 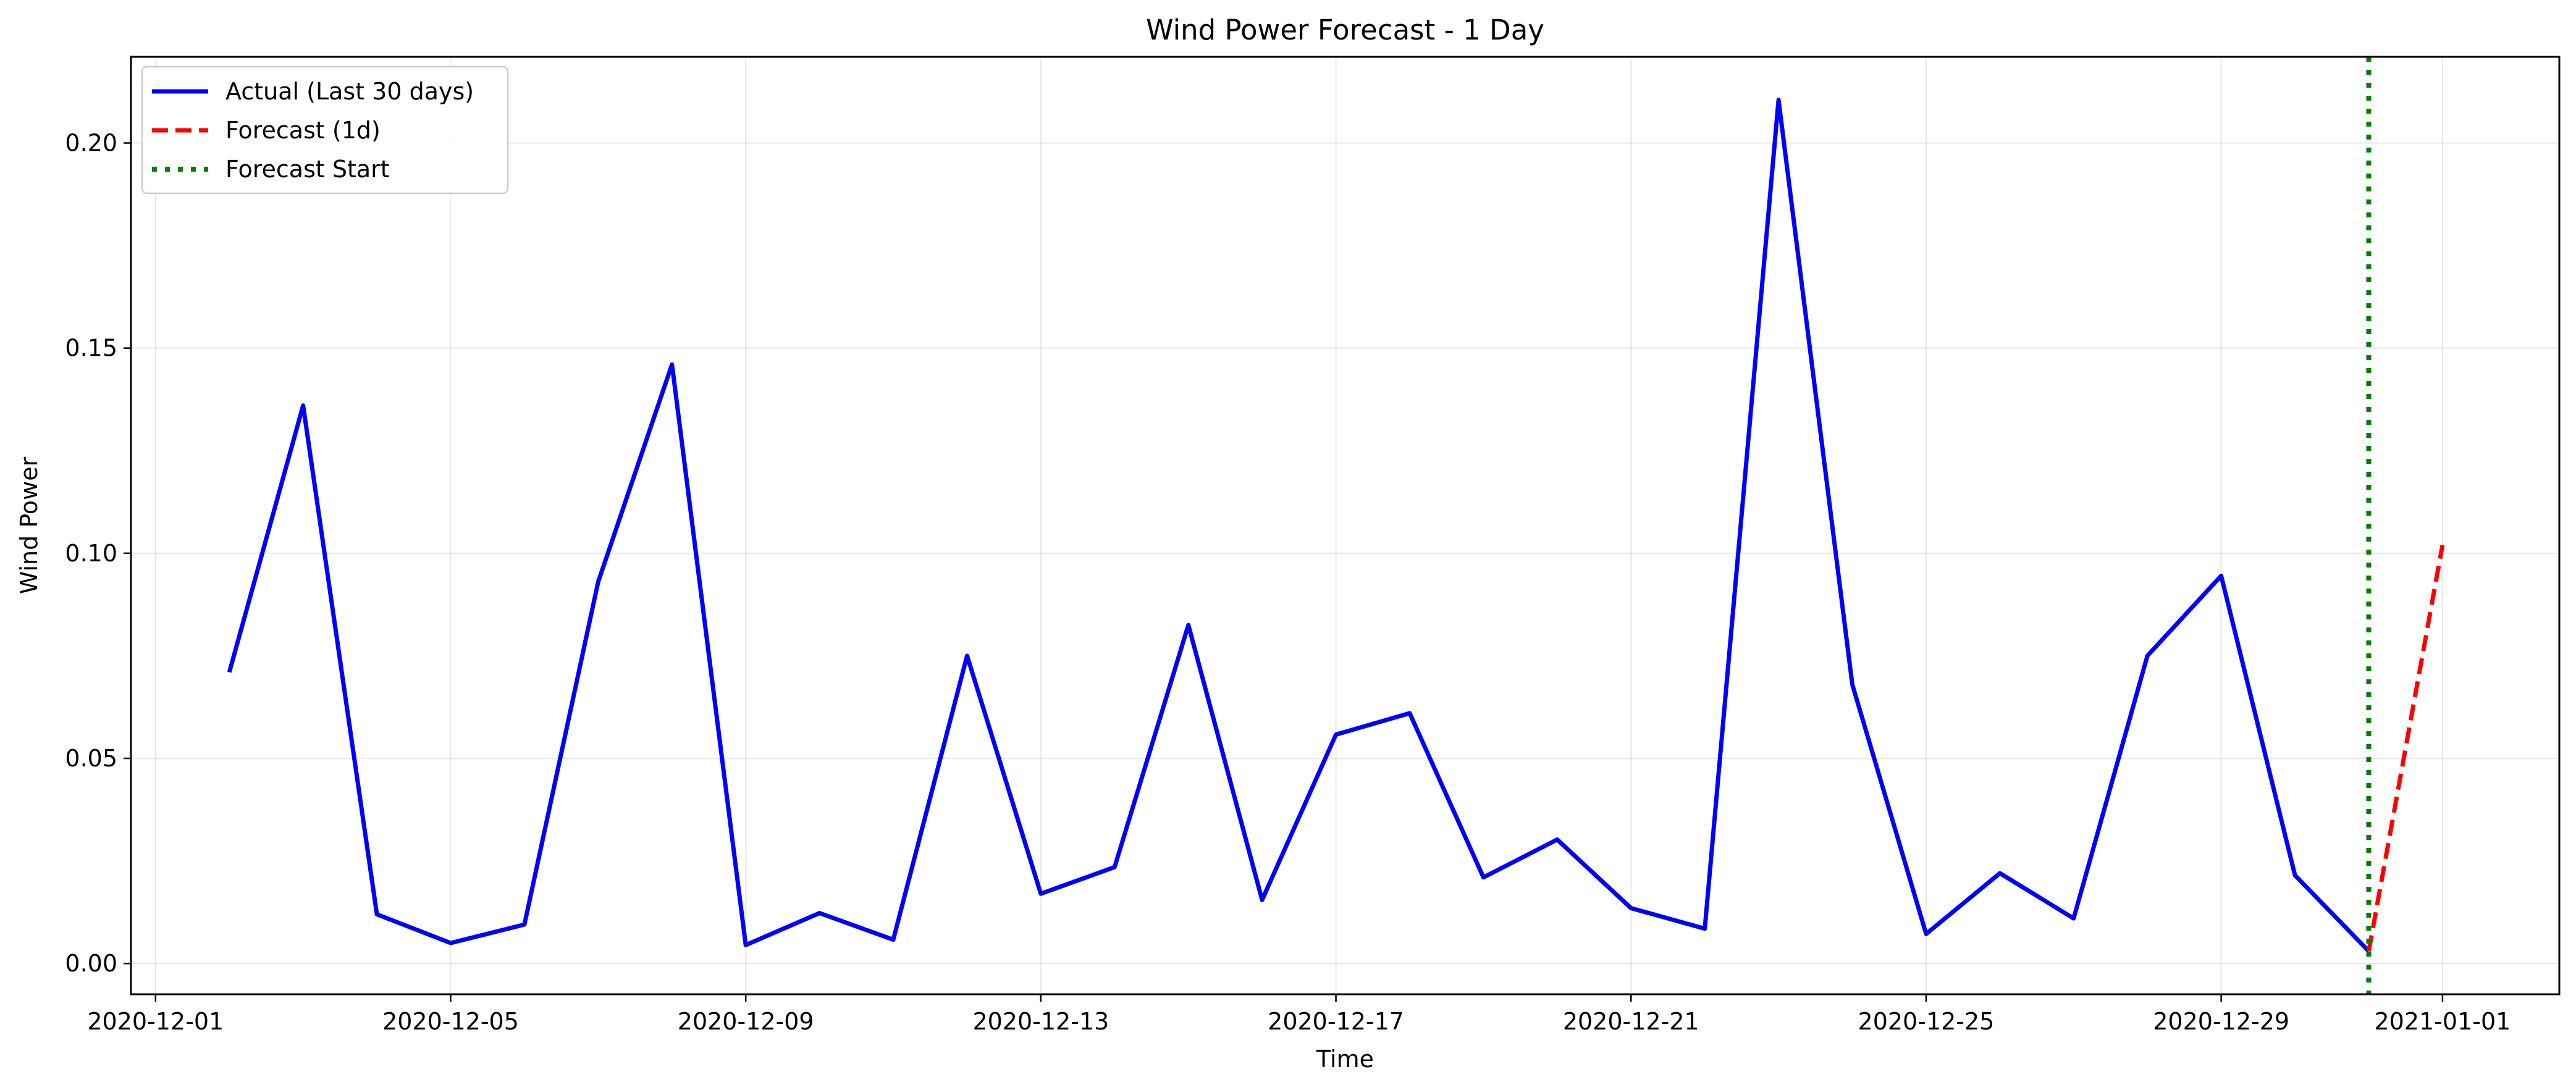 What do you see at coordinates (1040, 1021) in the screenshot?
I see `x-tick-label: 2020-12-13` at bounding box center [1040, 1021].